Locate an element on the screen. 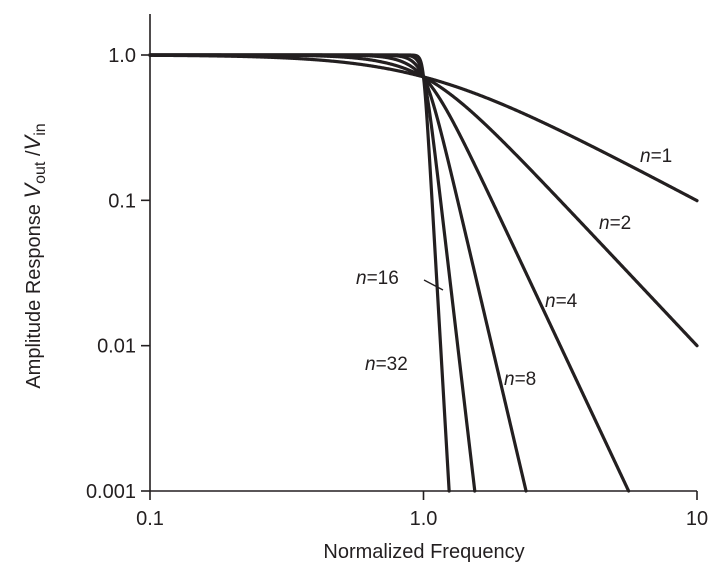 This screenshot has height=575, width=725. series-label-n2: n=2 is located at coordinates (615, 223).